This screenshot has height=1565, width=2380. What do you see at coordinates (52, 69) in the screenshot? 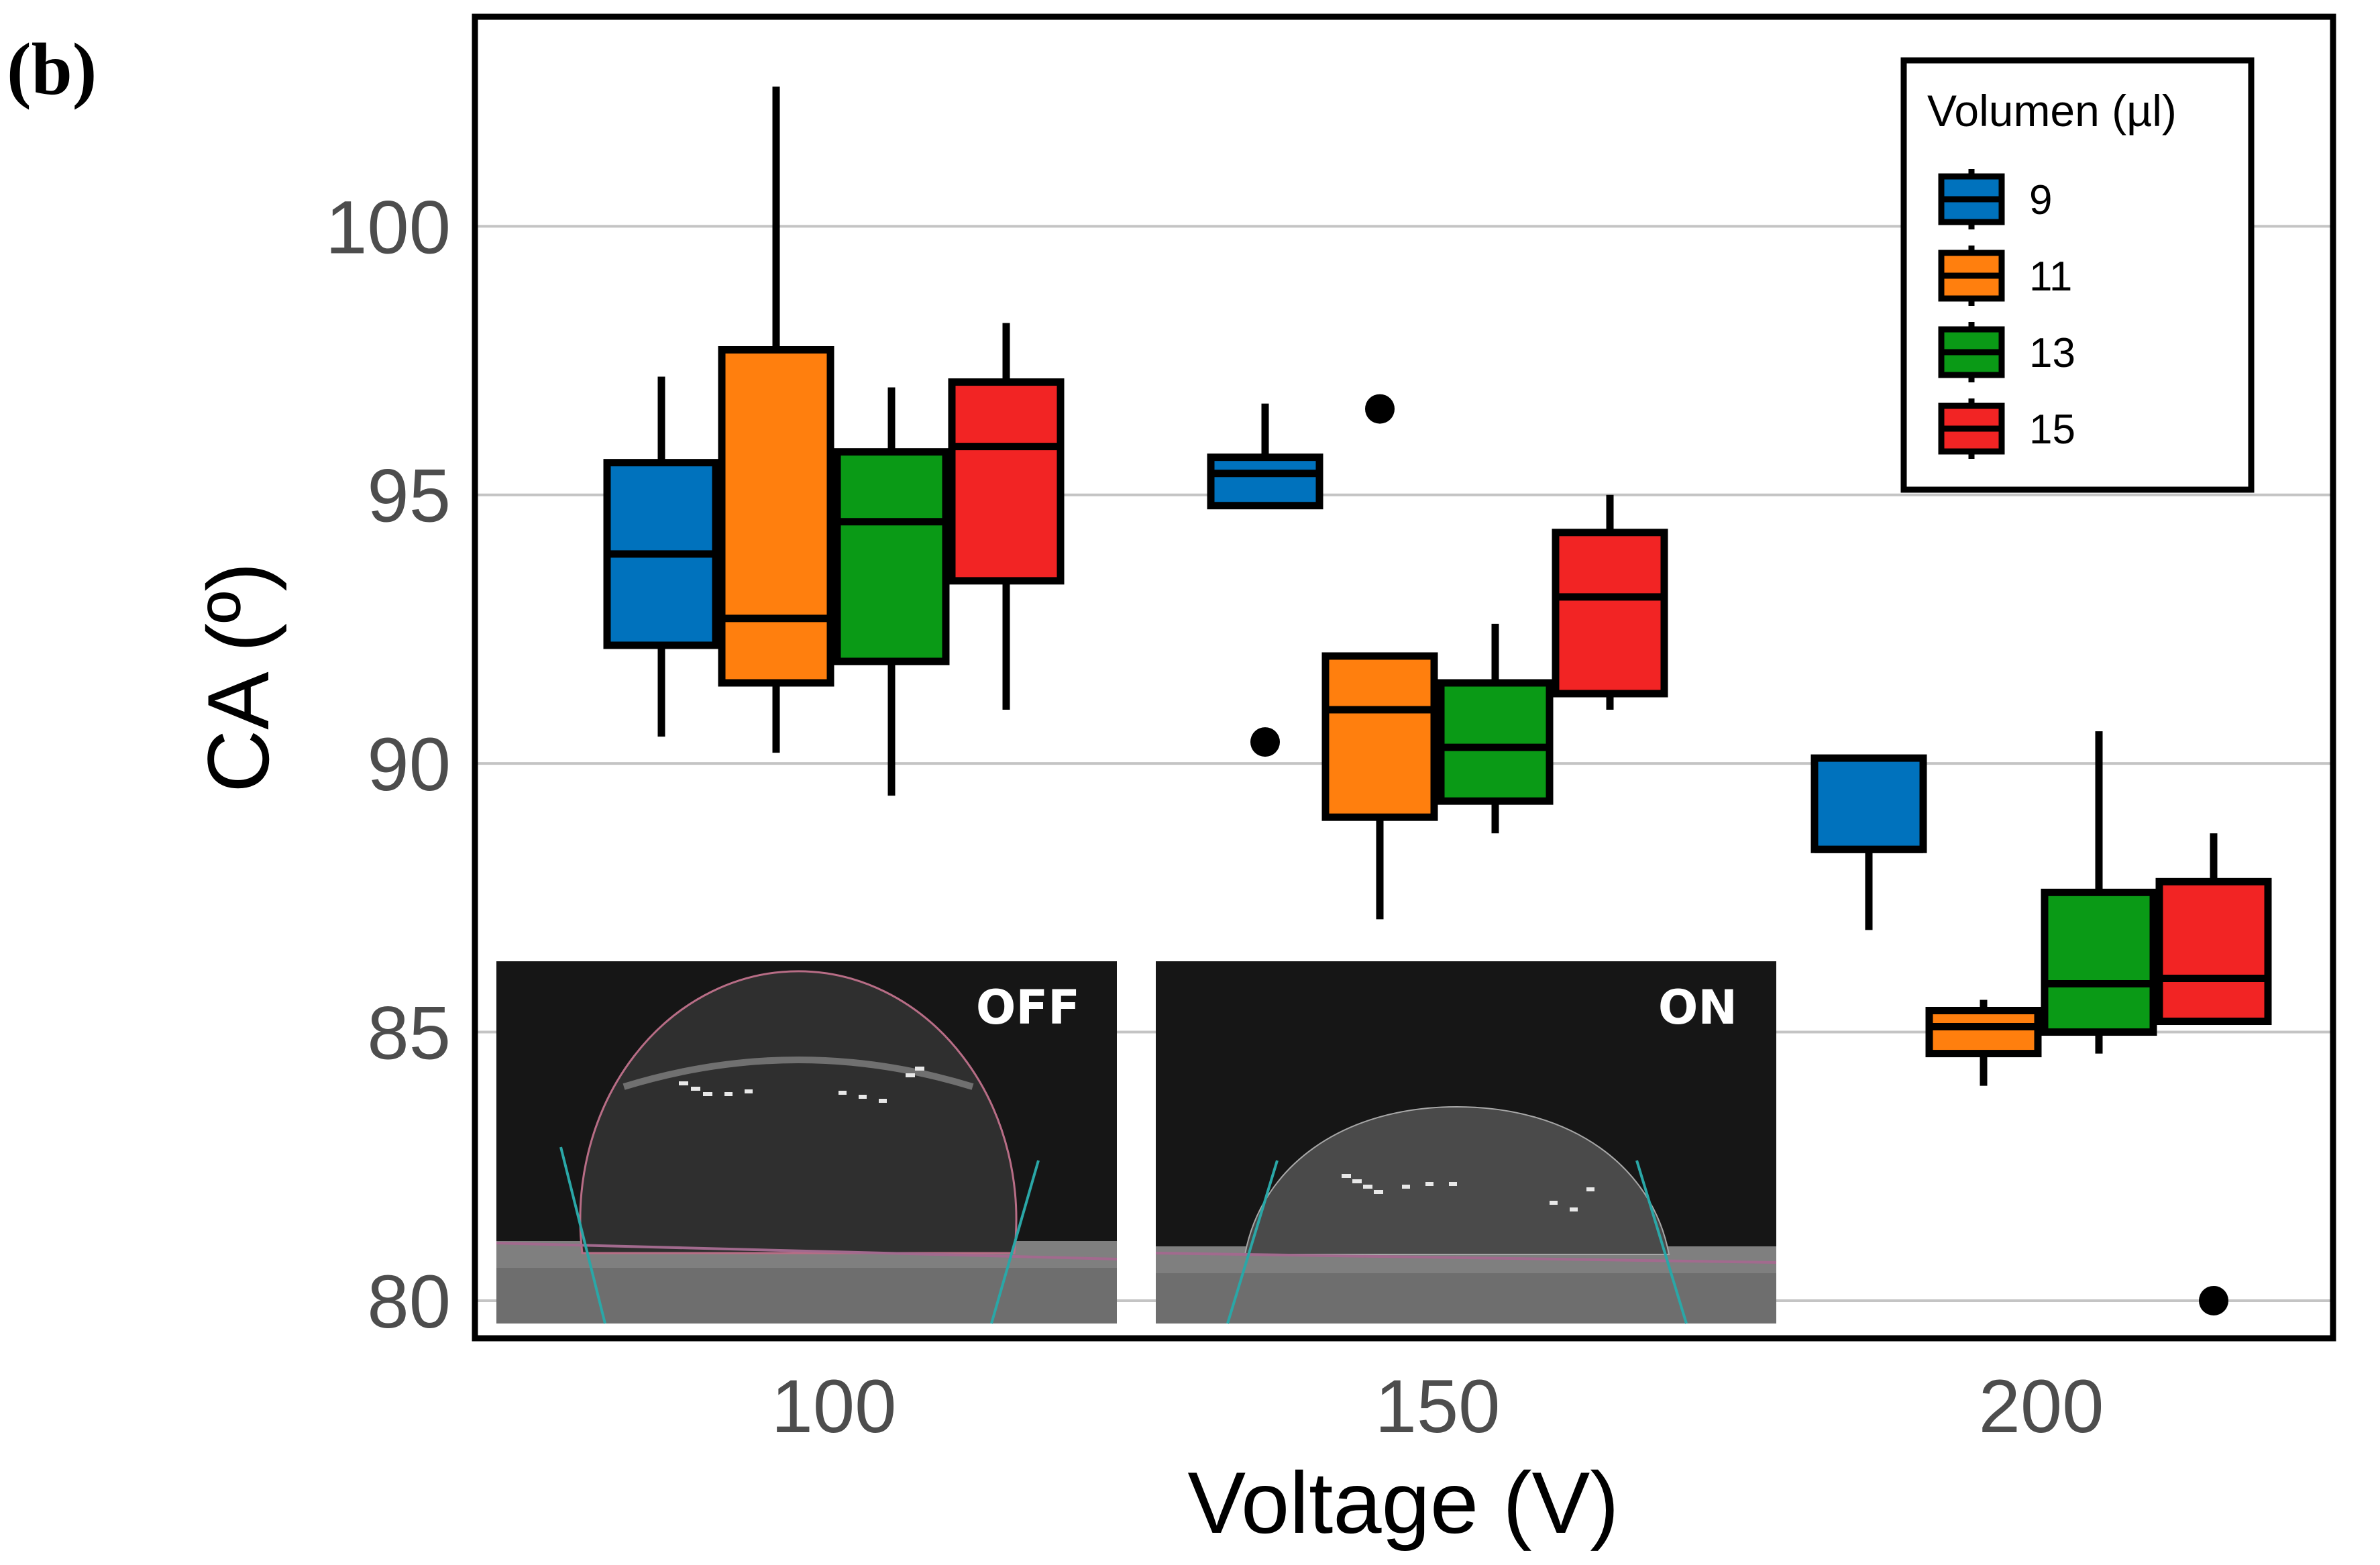
I see `panel-label: (b)` at bounding box center [52, 69].